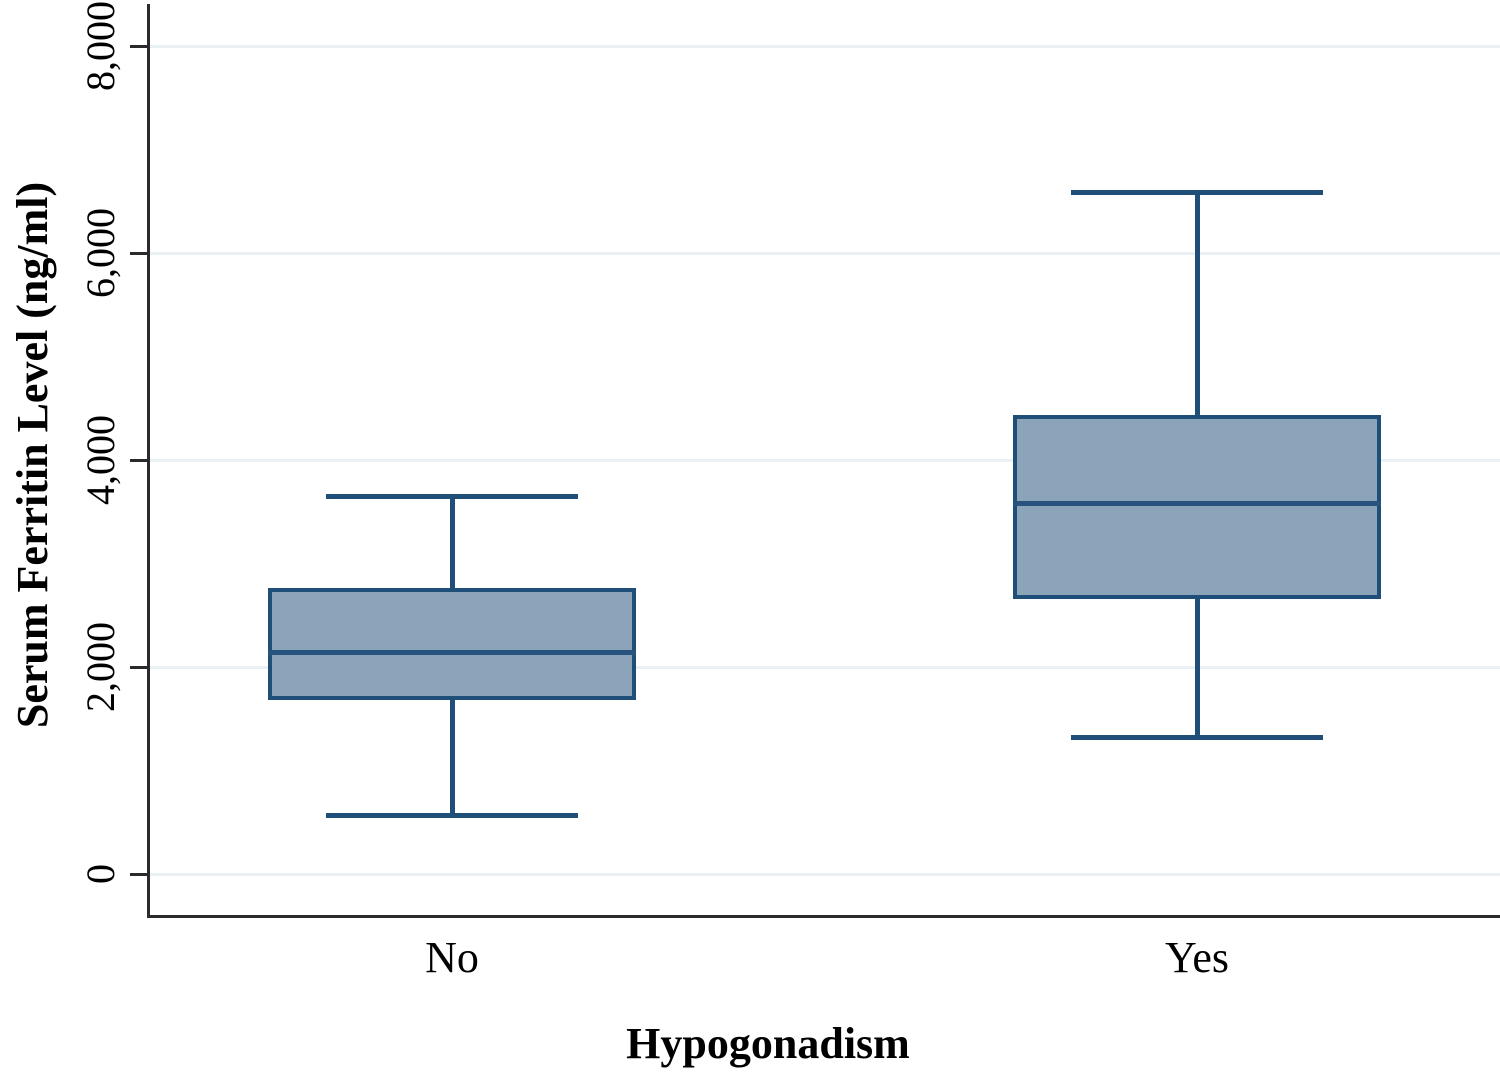  What do you see at coordinates (452, 957) in the screenshot?
I see `x-category-label-no: No` at bounding box center [452, 957].